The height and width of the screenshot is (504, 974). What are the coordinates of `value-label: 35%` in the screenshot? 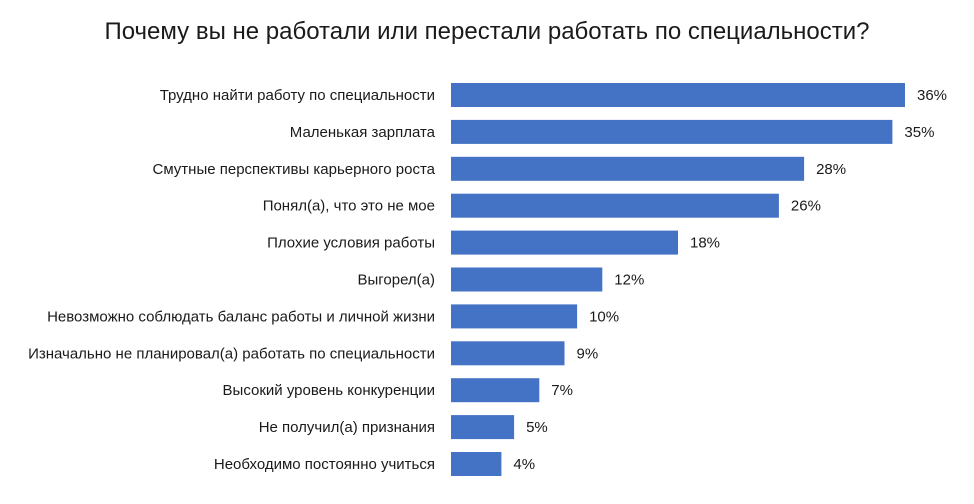 It's located at (919, 132).